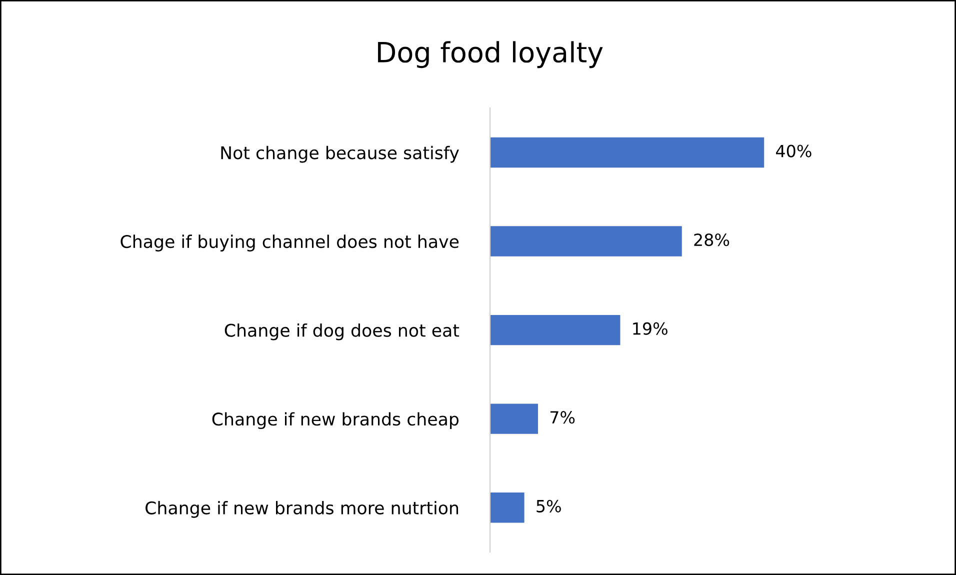 This screenshot has width=956, height=575. I want to click on data-label: 28%, so click(712, 240).